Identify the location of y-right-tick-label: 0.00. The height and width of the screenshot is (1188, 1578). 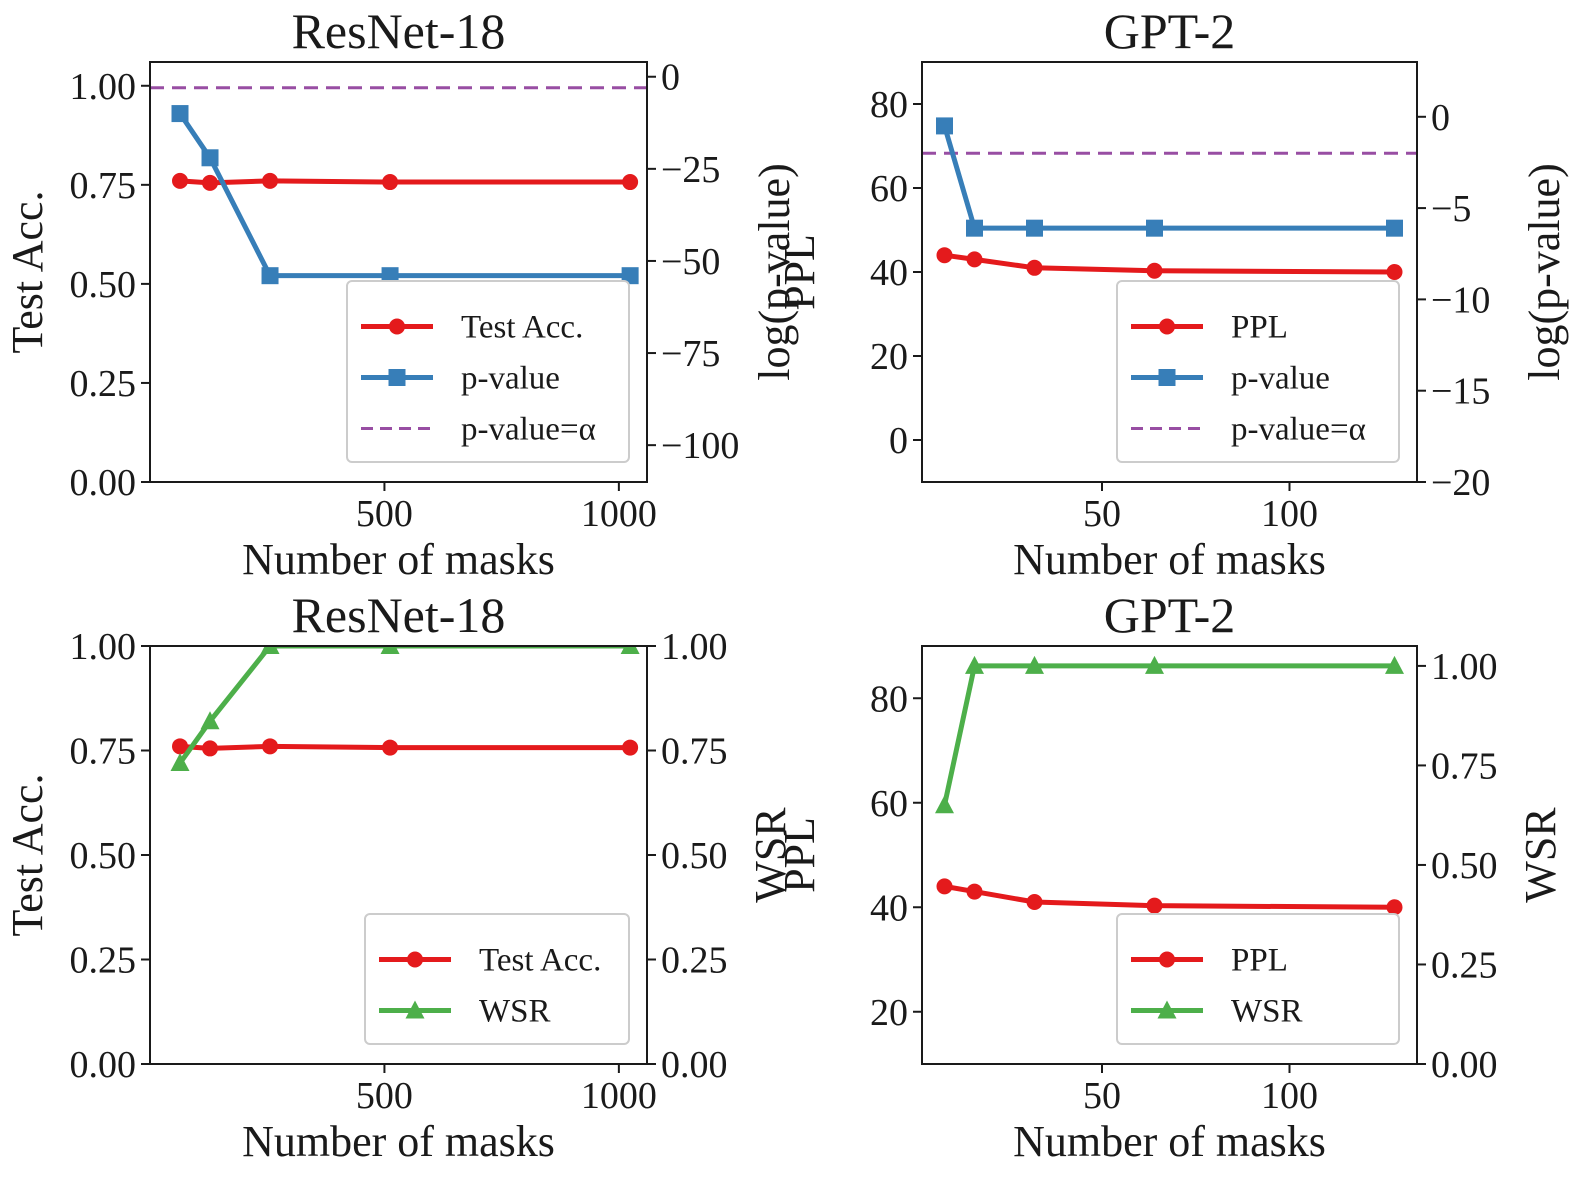
(1464, 1065).